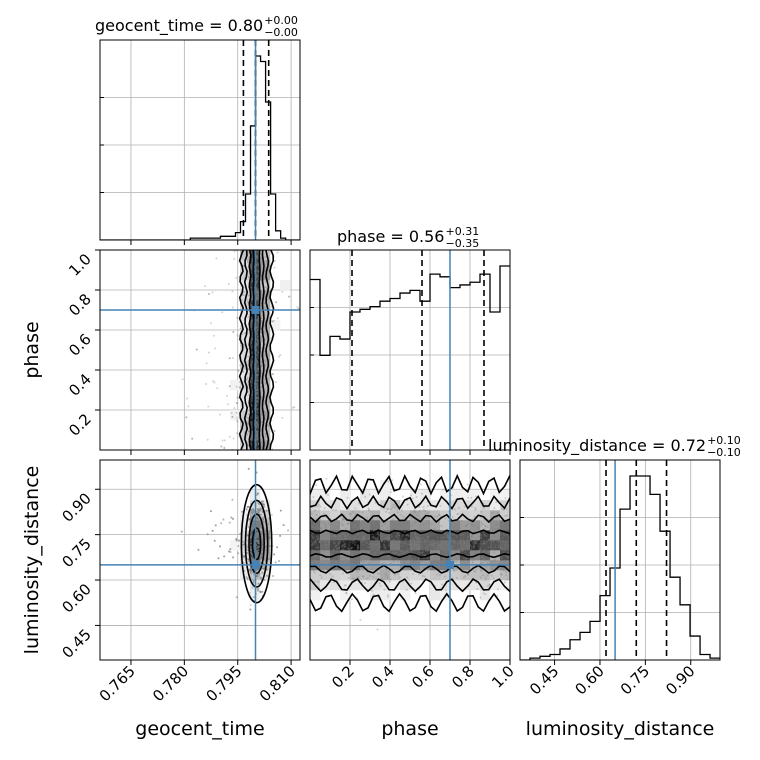  Describe the element at coordinates (117, 683) in the screenshot. I see `xtick-label-geocent_time: 0.765` at that location.